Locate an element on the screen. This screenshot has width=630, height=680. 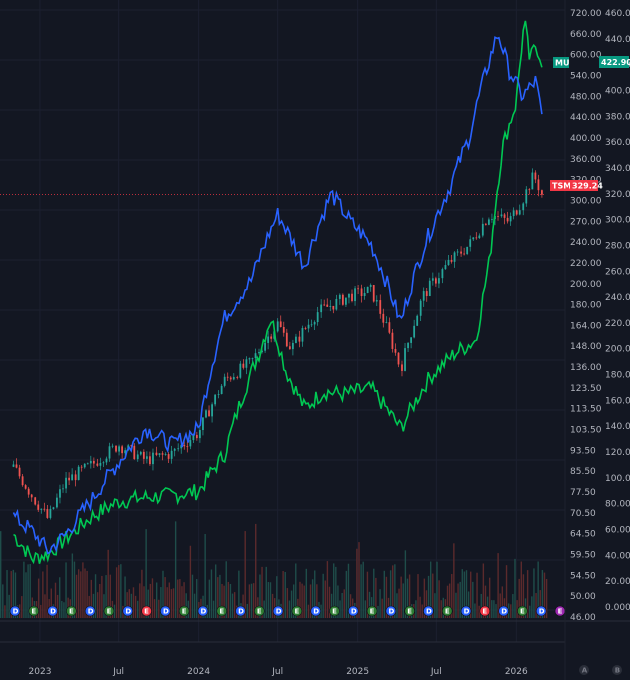
event-marker-label: E is located at coordinates (409, 612).